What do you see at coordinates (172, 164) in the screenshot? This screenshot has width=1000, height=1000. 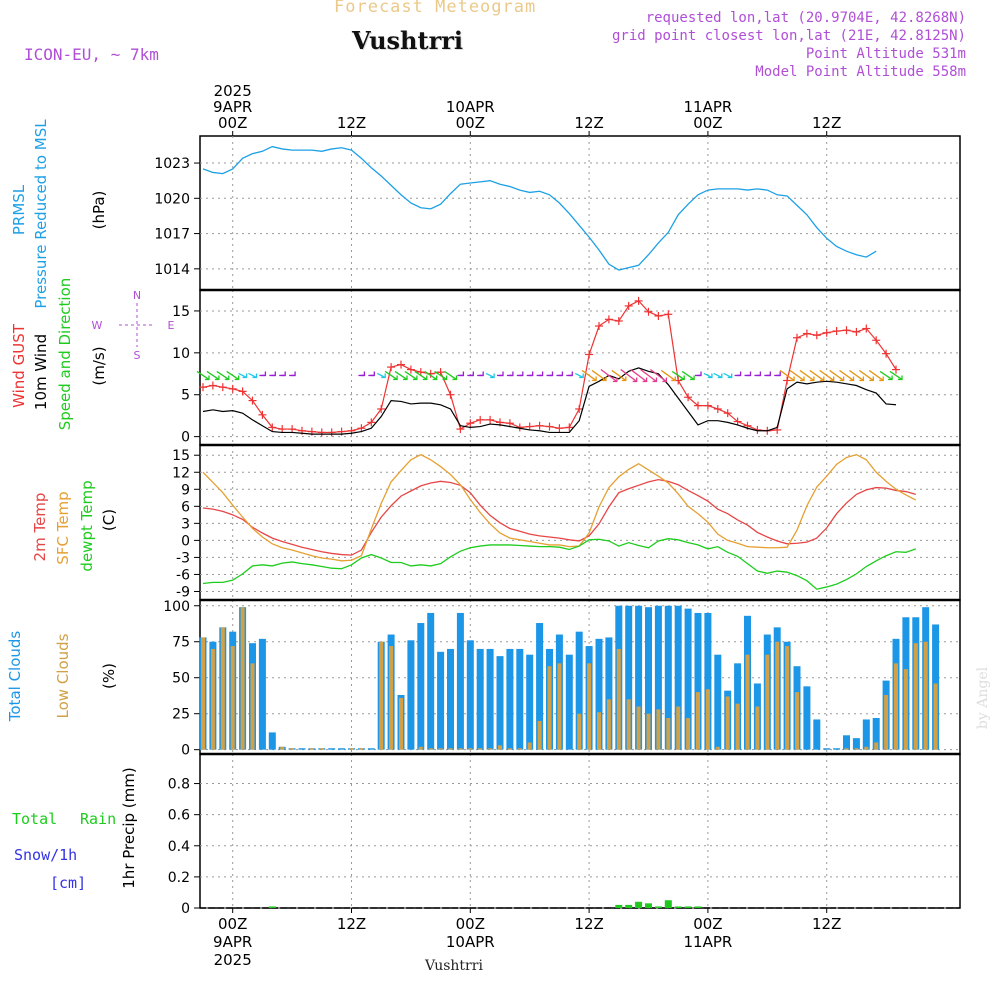 I see `y-tick-label-pressure: 1023` at bounding box center [172, 164].